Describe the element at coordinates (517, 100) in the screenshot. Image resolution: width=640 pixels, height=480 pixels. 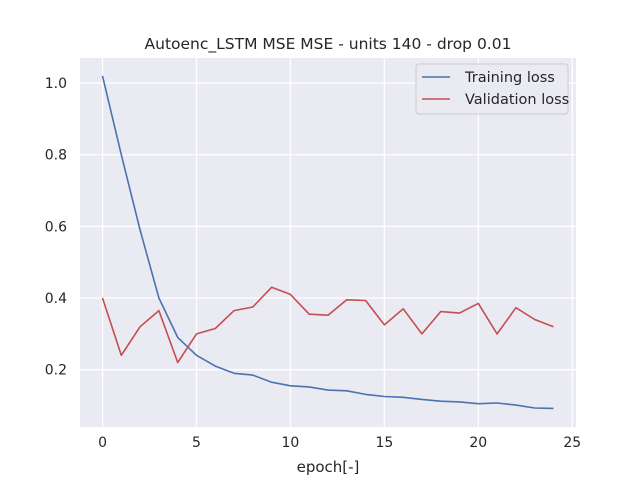
I see `legend-label: Validation loss` at that location.